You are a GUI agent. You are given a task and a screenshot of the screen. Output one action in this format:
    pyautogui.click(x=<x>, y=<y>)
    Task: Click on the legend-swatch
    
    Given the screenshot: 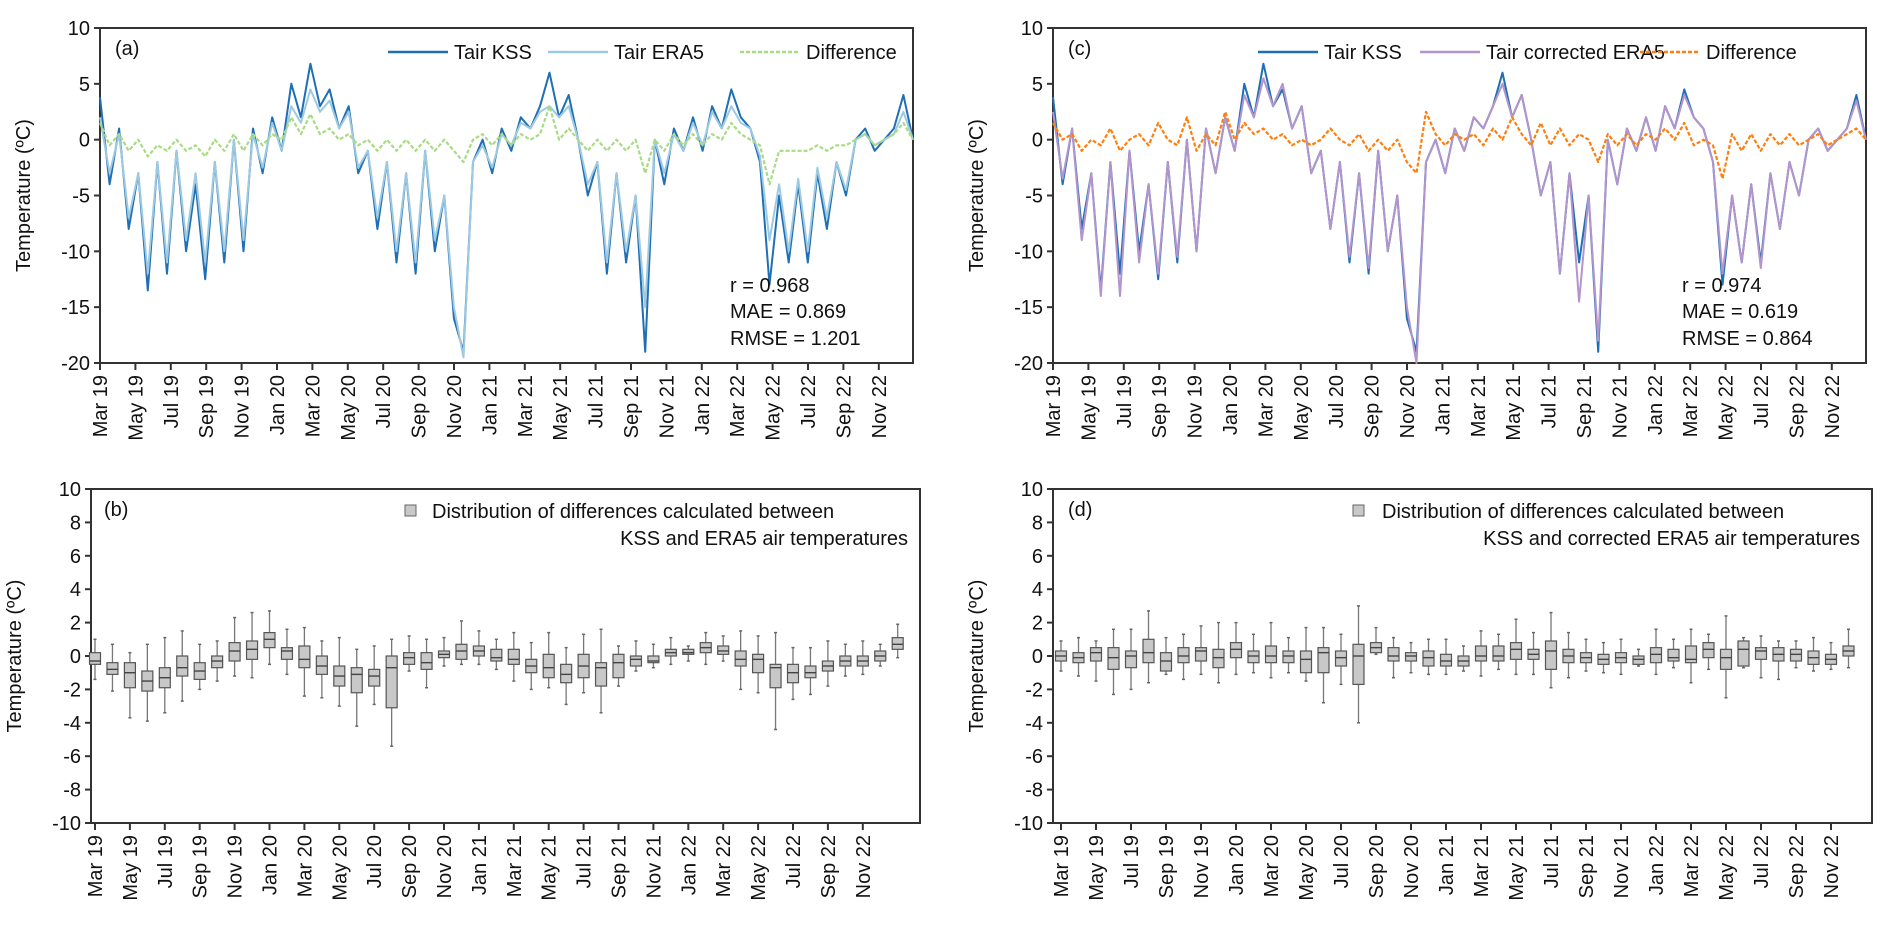 What is the action you would take?
    pyautogui.click(x=410, y=510)
    